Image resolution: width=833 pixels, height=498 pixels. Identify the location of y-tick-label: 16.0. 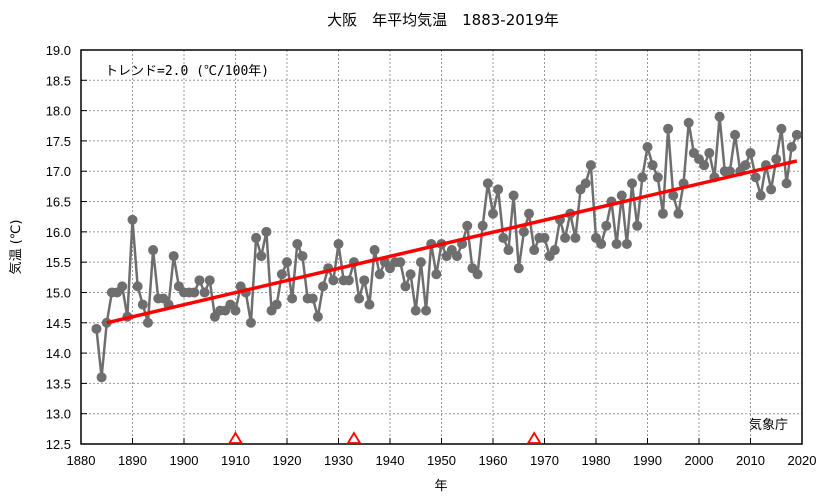
(58, 232).